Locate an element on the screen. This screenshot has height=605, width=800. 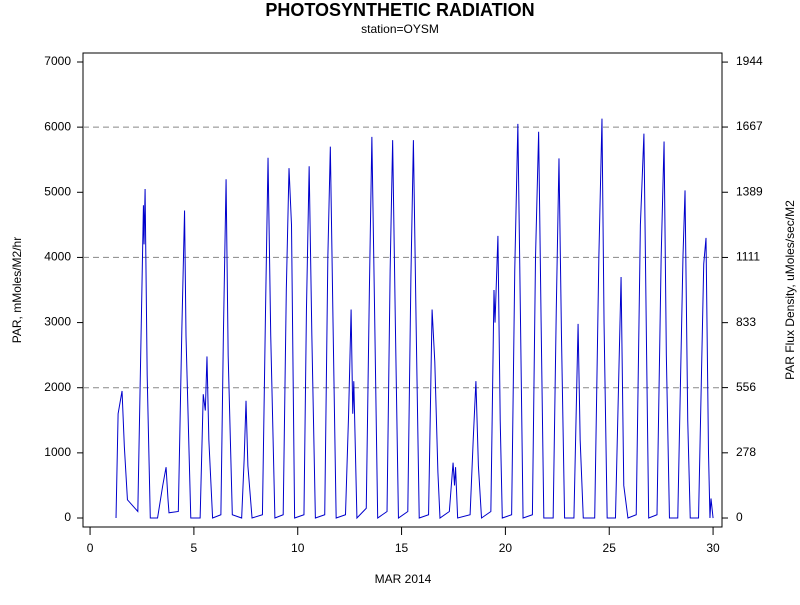
y-tick-label: 5000 is located at coordinates (57, 191).